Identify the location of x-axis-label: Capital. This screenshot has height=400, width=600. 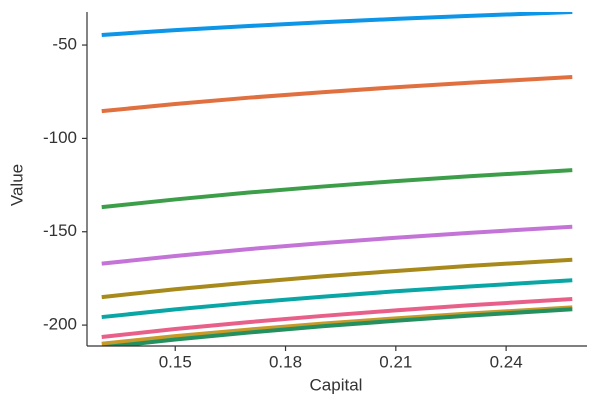
(336, 384).